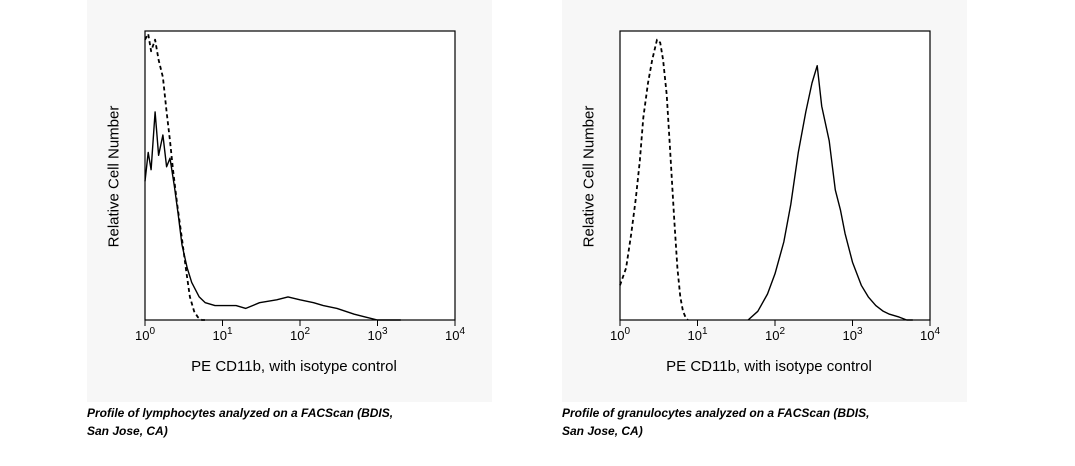 This screenshot has height=466, width=1075. Describe the element at coordinates (654, 179) in the screenshot. I see `isotype-control-line` at that location.